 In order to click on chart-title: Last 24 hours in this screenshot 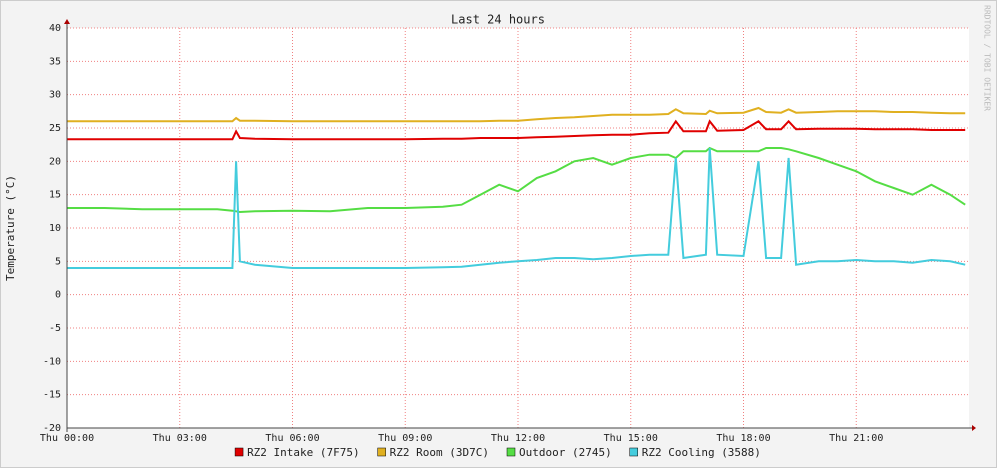, I will do `click(498, 20)`.